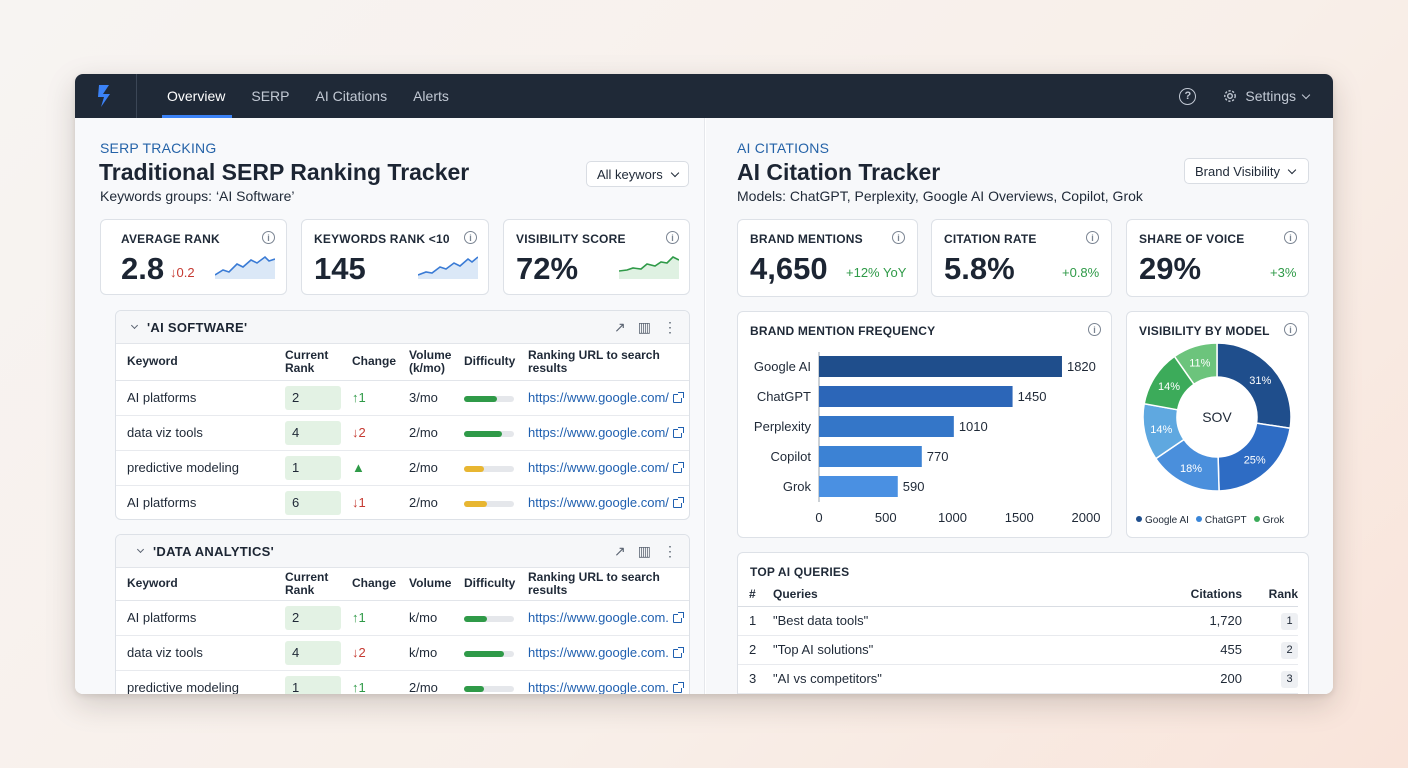  What do you see at coordinates (359, 432) in the screenshot?
I see `rank-change: ↓2` at bounding box center [359, 432].